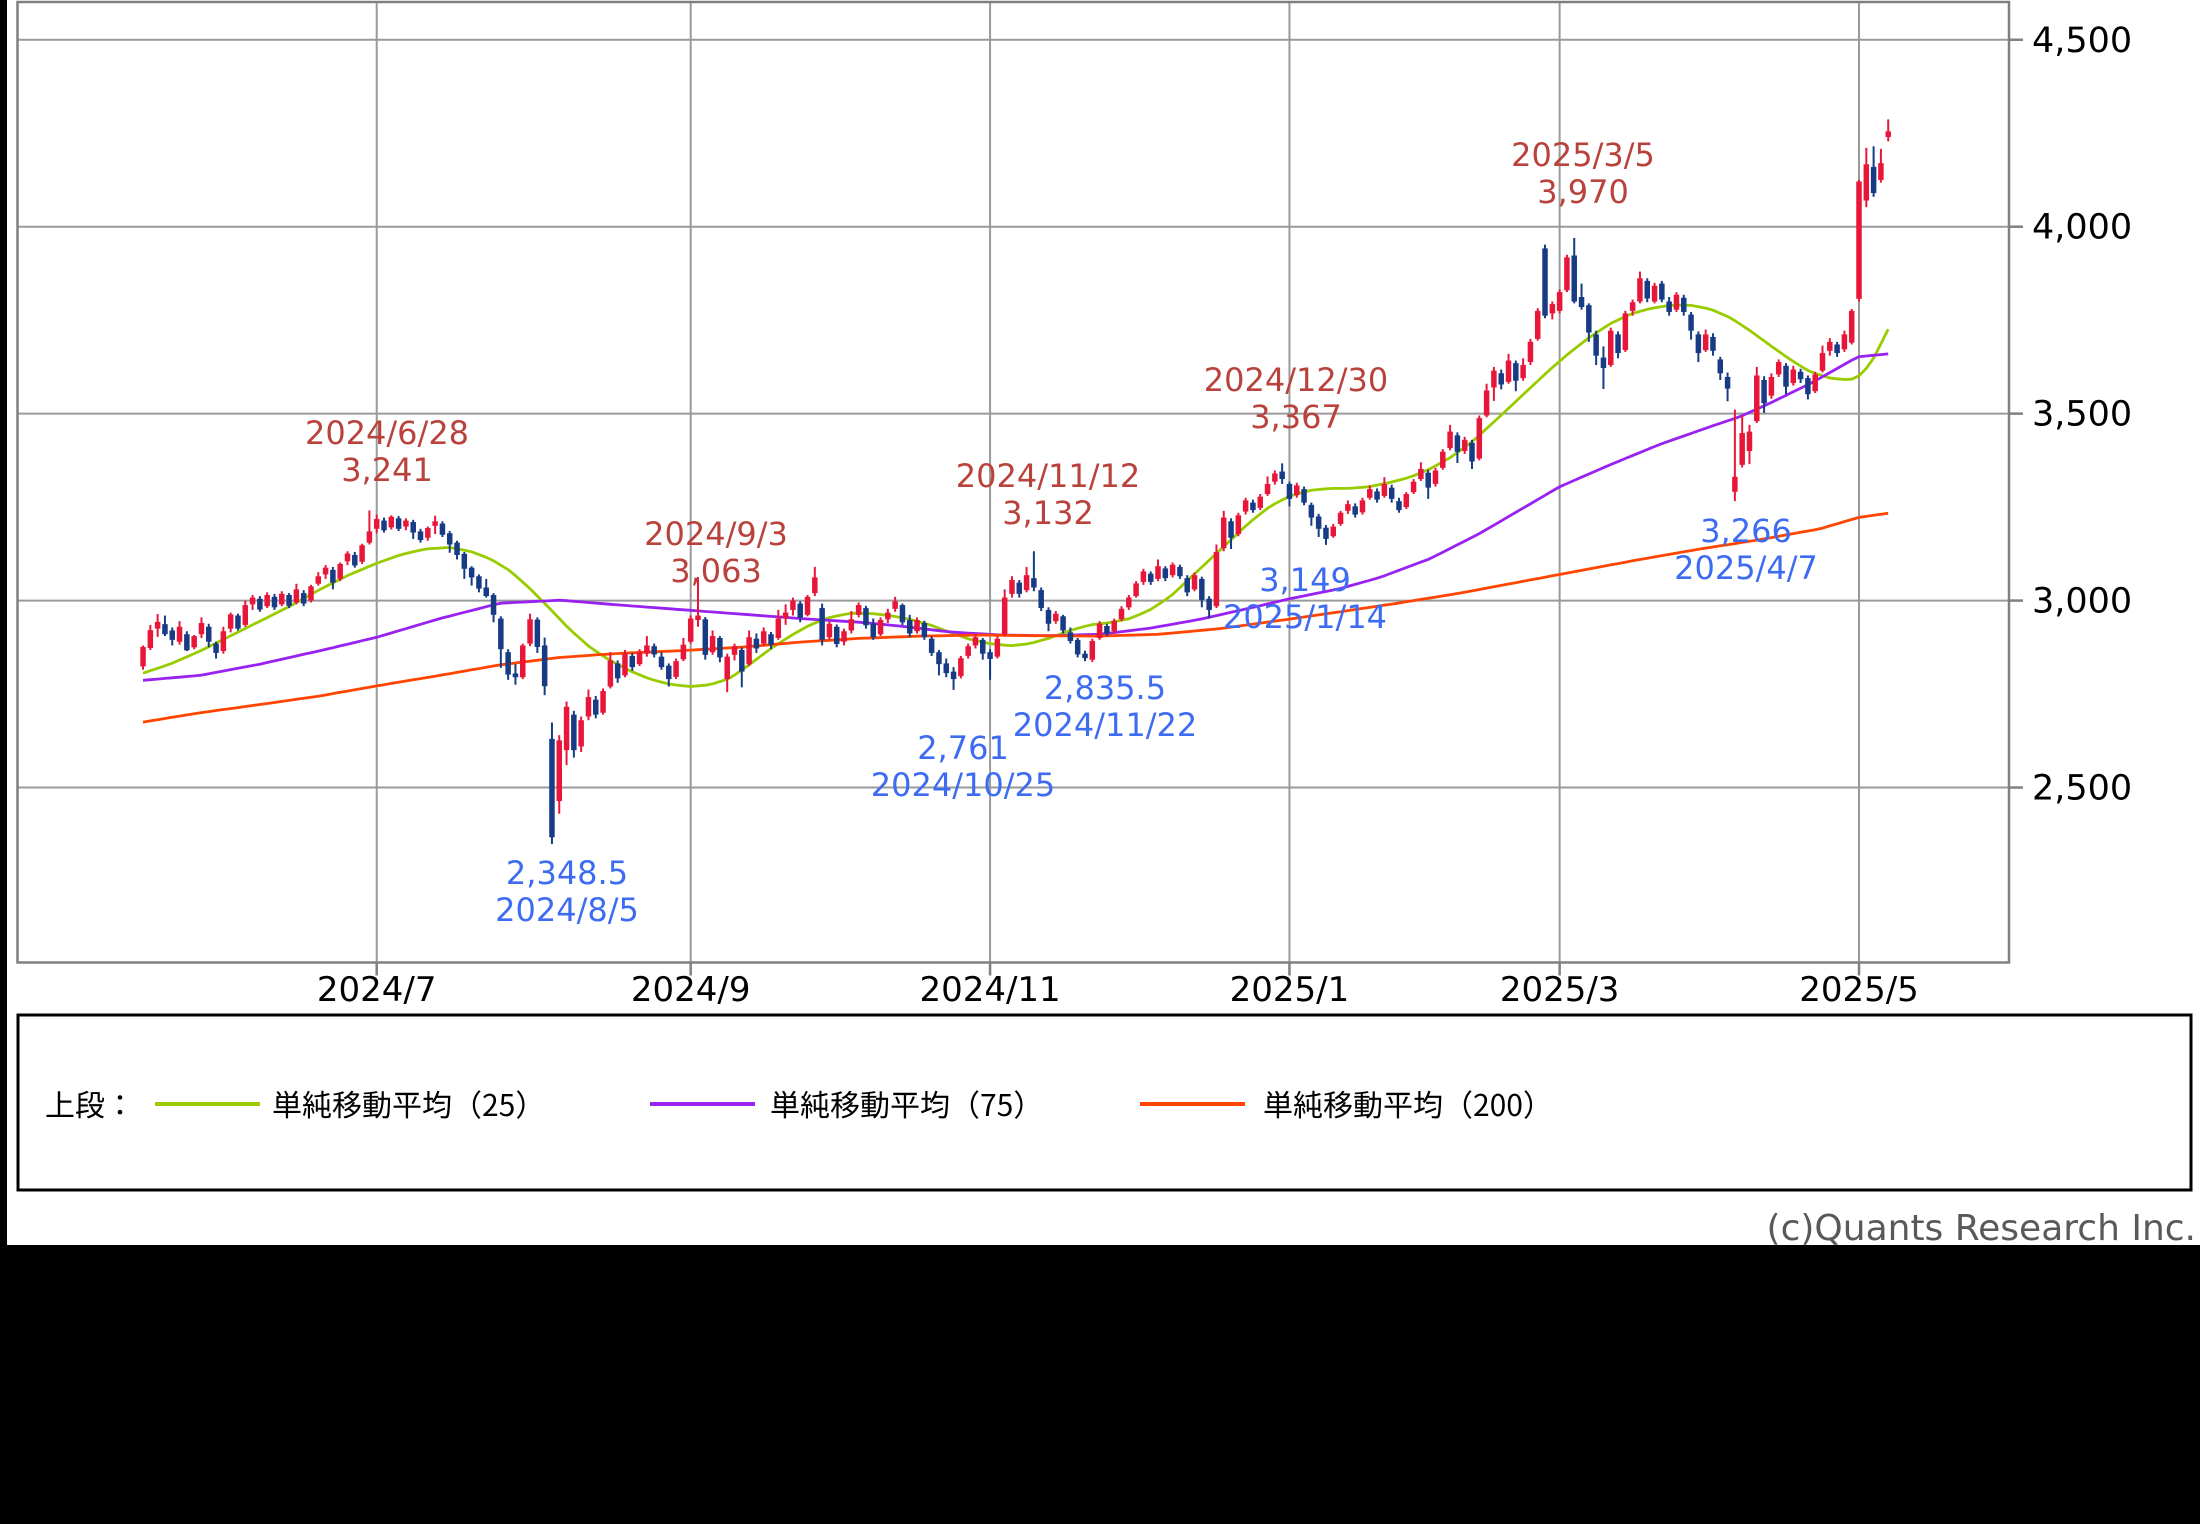 The height and width of the screenshot is (1524, 2200). What do you see at coordinates (1398, 1104) in the screenshot?
I see `legend-label-ma200` at bounding box center [1398, 1104].